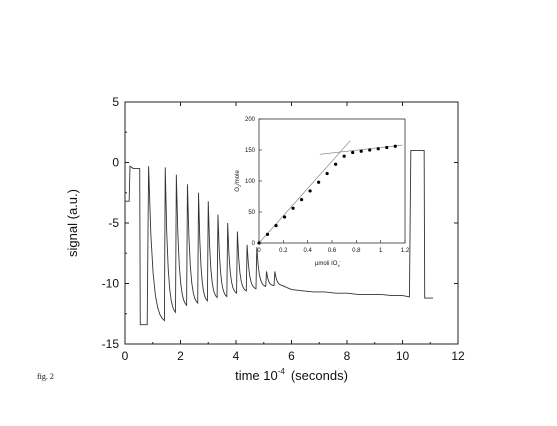  I want to click on inset-y-axis-label: O2/mole, so click(238, 181).